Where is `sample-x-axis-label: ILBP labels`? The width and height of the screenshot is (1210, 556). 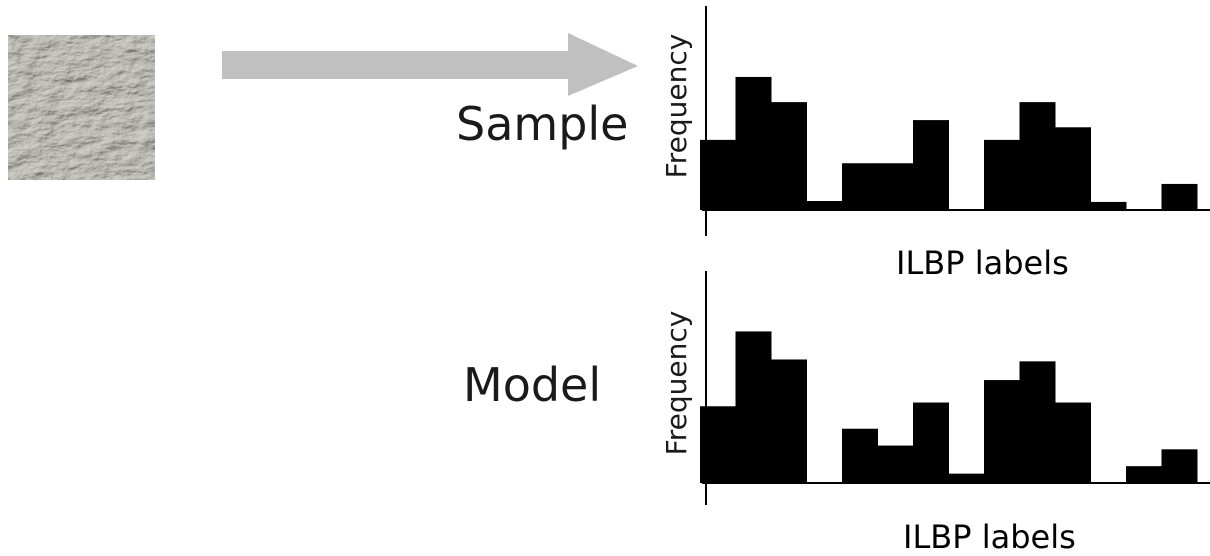 sample-x-axis-label: ILBP labels is located at coordinates (982, 263).